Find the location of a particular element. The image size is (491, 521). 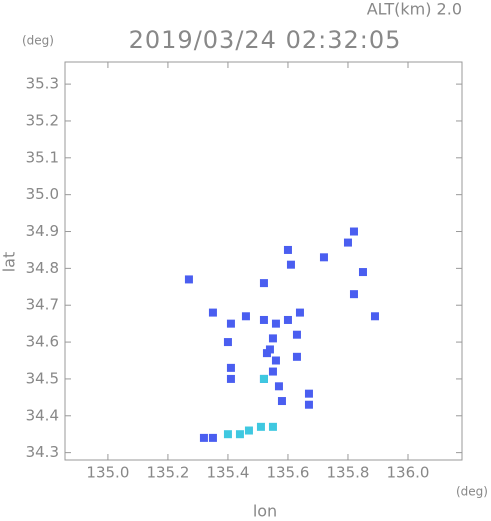

y-tick-label: 35.0 is located at coordinates (42, 194).